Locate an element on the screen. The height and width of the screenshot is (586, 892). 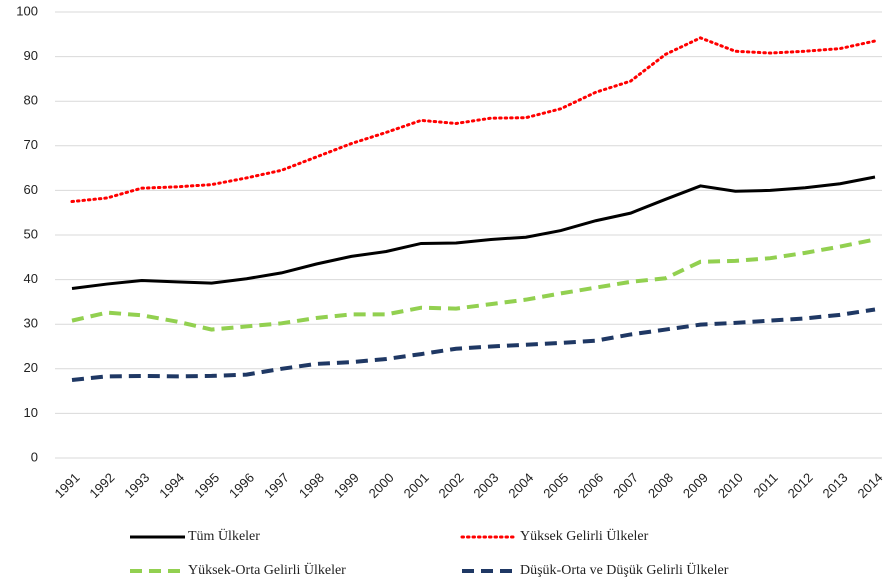
y-tick-label: 10 is located at coordinates (31, 412).